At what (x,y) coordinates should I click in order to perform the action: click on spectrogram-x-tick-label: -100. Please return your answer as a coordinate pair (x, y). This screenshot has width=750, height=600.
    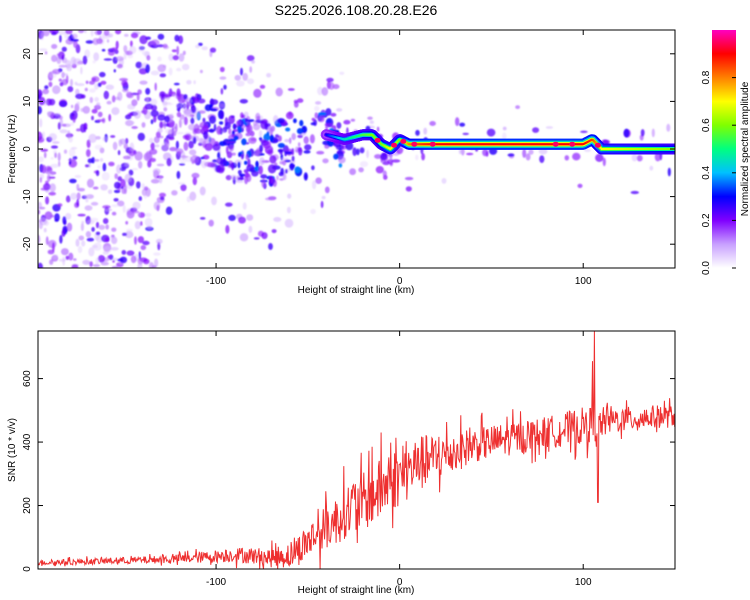
    Looking at the image, I should click on (216, 281).